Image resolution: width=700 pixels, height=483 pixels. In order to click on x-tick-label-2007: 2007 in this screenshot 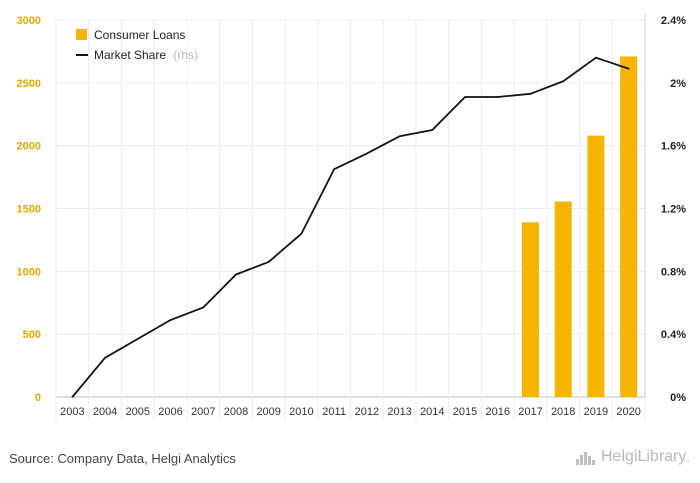, I will do `click(203, 412)`.